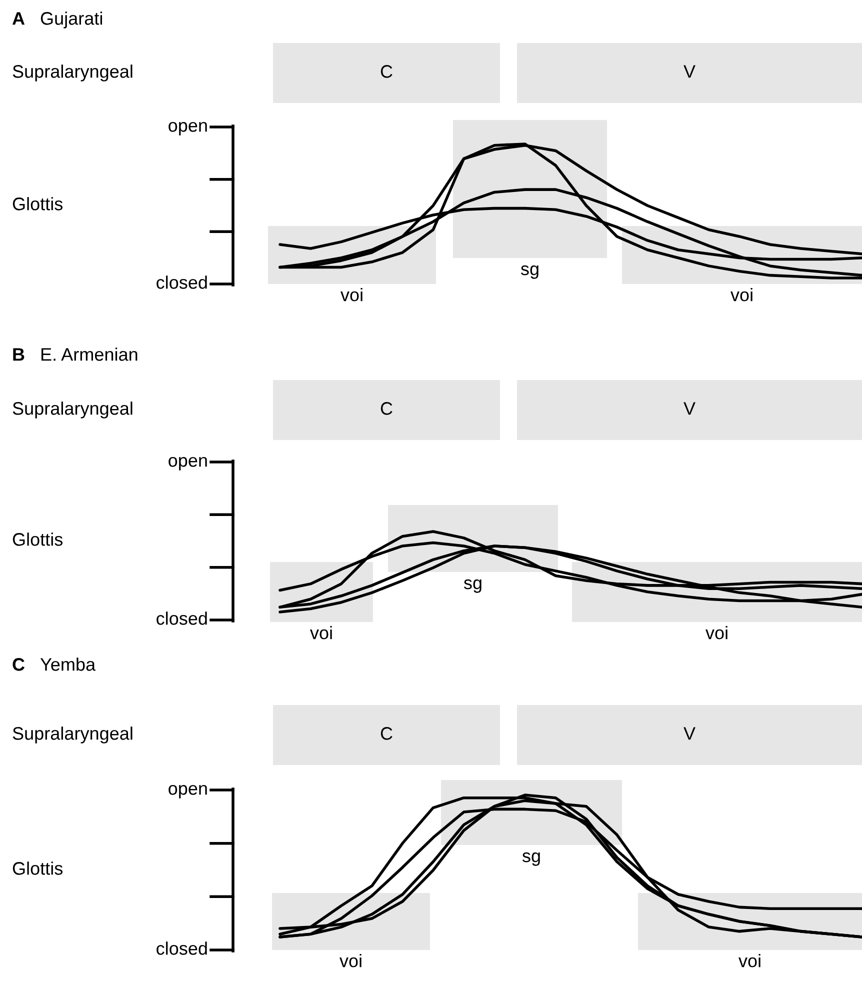 The image size is (862, 983). I want to click on text: E. Armenian, so click(89, 354).